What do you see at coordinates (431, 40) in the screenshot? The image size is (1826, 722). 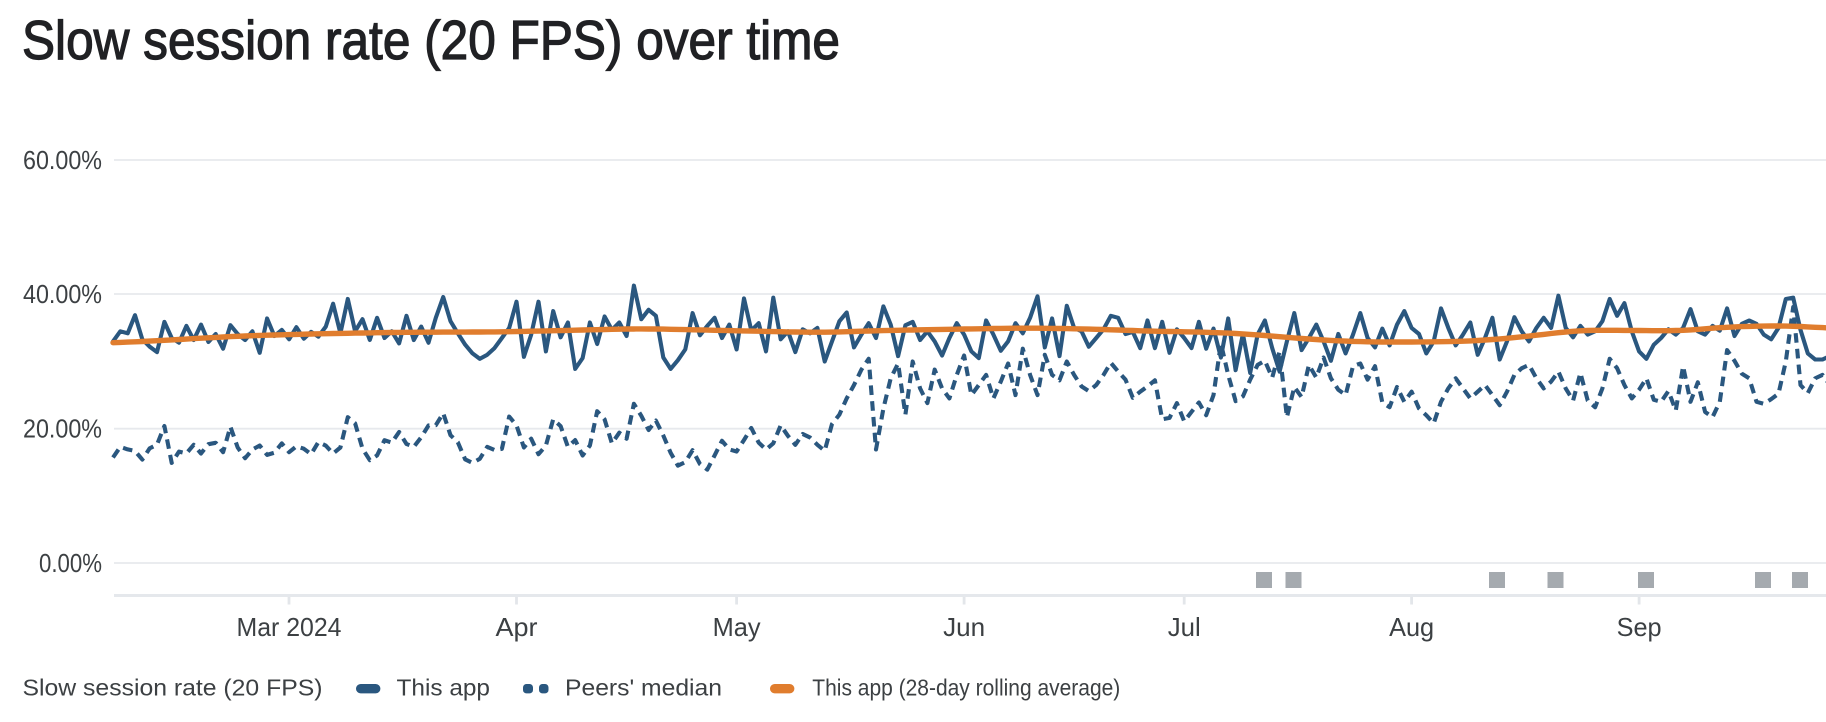 I see `svg-text:Slow session rate (20 FPS) ove: Slow session rate (20 FPS) over time` at bounding box center [431, 40].